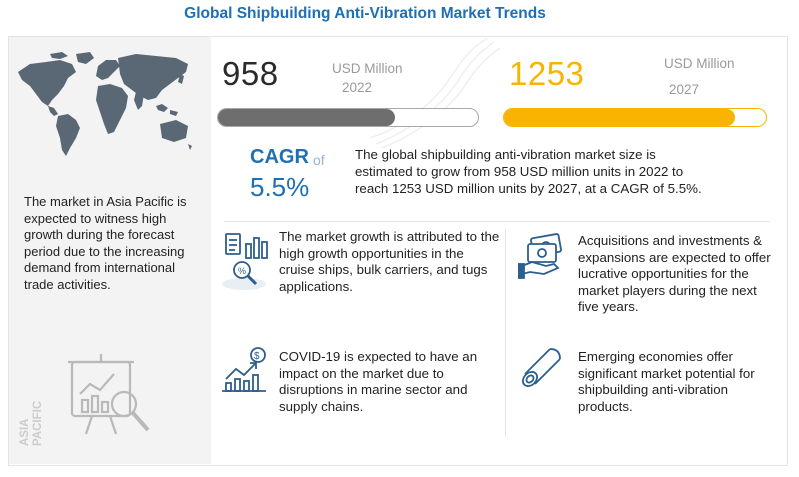 The width and height of the screenshot is (799, 477). What do you see at coordinates (357, 87) in the screenshot?
I see `year-2022: 2022` at bounding box center [357, 87].